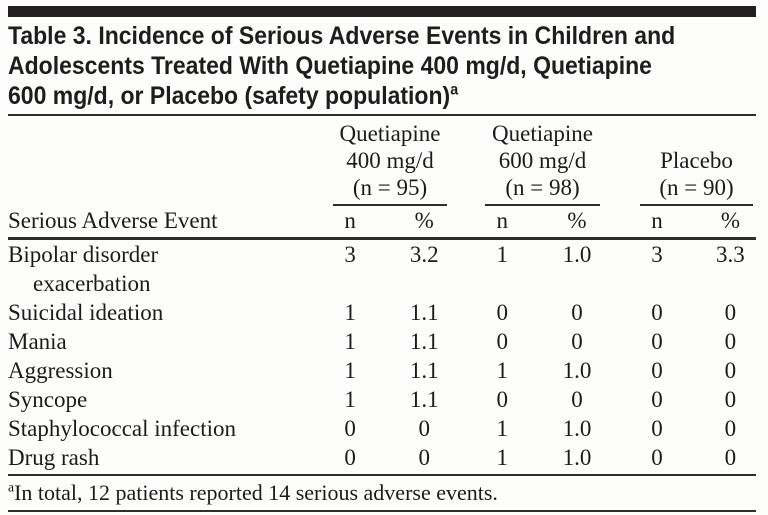 This screenshot has width=768, height=515. I want to click on group-label-line: 400 mg/d, so click(390, 160).